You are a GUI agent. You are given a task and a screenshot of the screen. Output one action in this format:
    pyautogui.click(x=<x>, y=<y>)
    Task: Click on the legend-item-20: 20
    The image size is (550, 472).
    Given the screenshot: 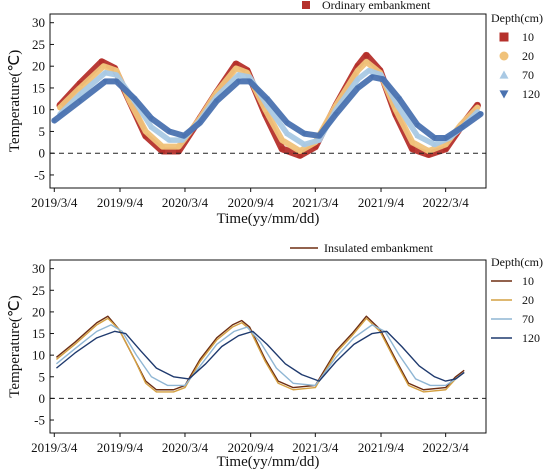 What is the action you would take?
    pyautogui.click(x=512, y=300)
    